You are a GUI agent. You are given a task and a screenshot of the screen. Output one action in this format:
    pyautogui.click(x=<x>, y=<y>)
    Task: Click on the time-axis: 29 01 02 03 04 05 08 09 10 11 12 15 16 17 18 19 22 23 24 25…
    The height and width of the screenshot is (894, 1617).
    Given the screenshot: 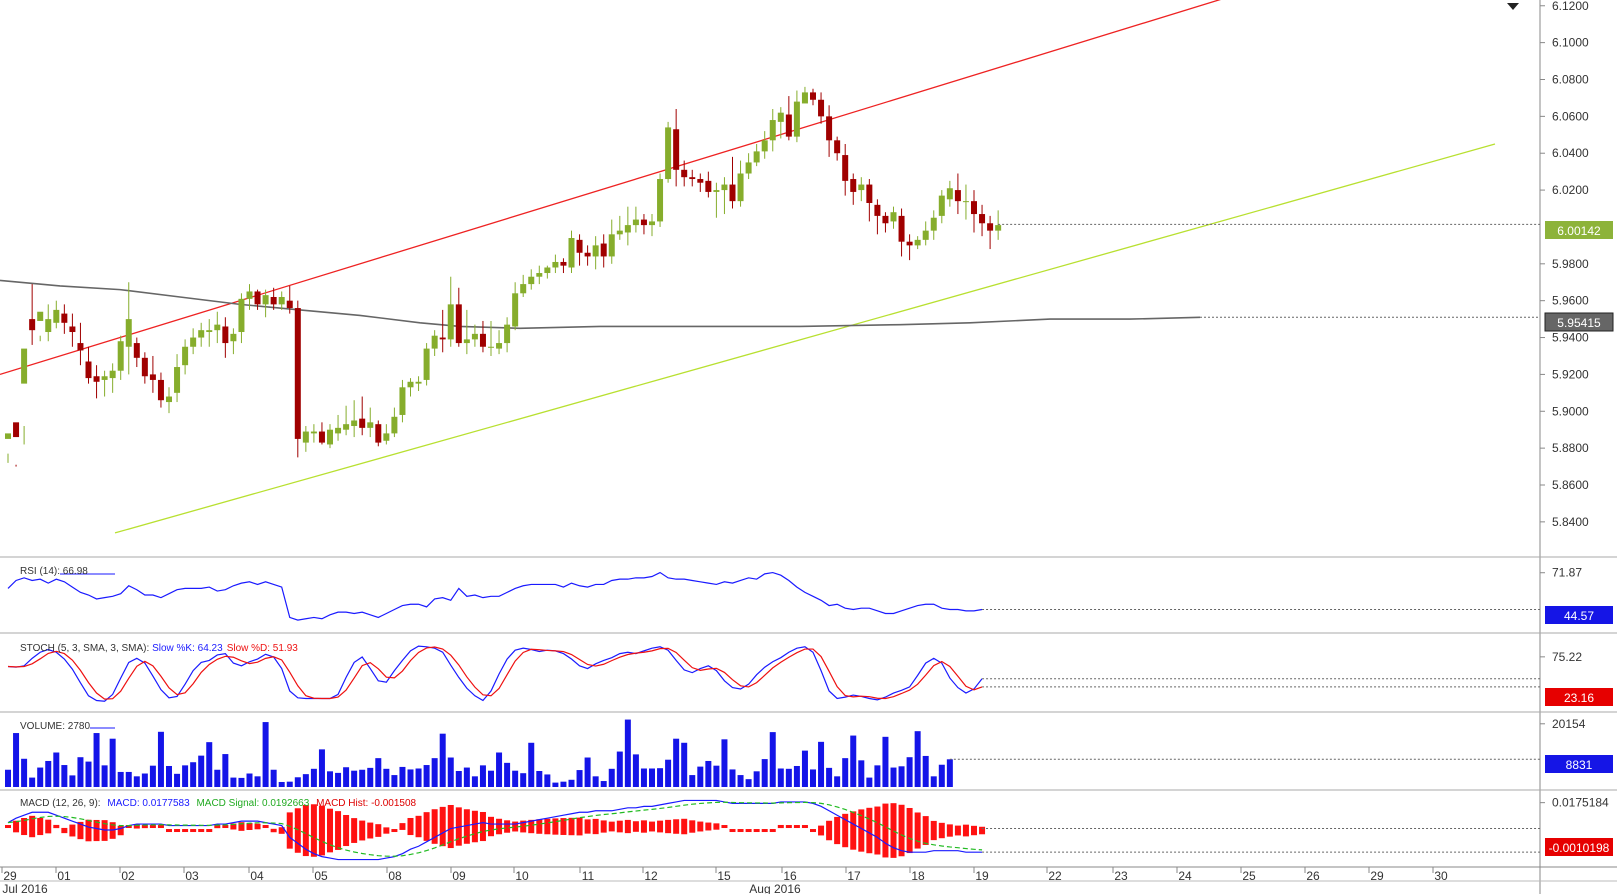 What is the action you would take?
    pyautogui.click(x=808, y=880)
    